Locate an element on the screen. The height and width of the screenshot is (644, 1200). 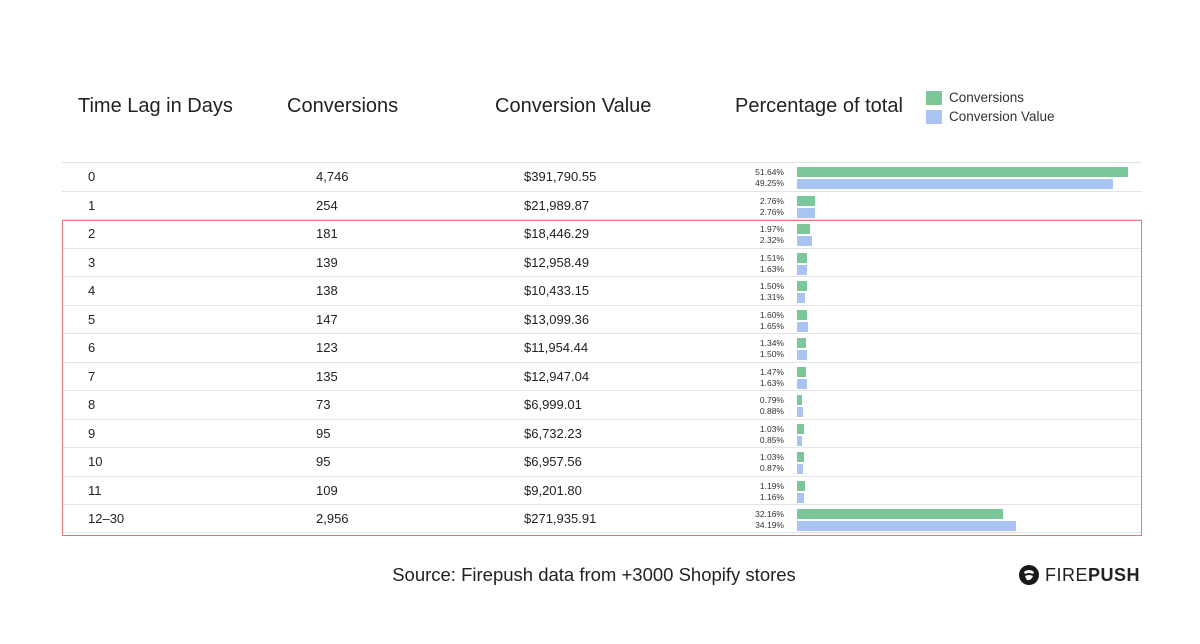
table-row: 5 147 $13,099.36 1.60% 1.65% is located at coordinates (602, 319).